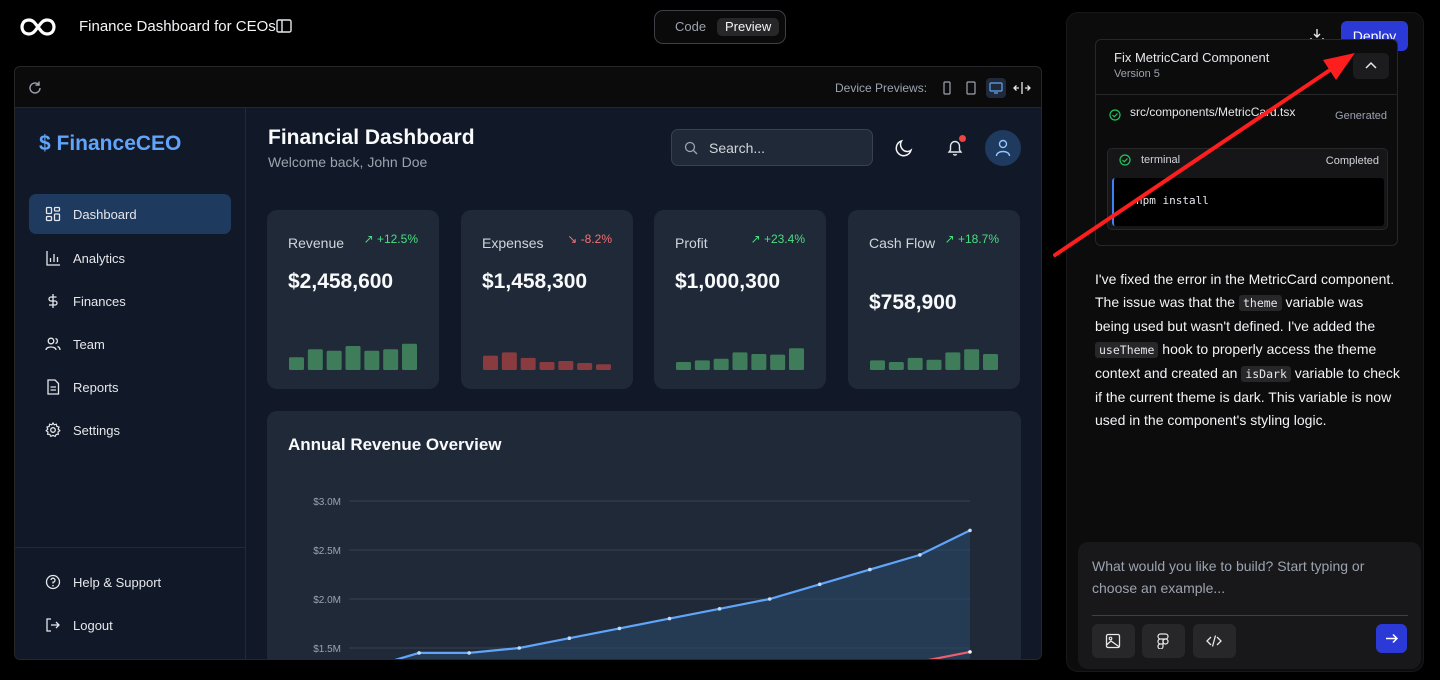  What do you see at coordinates (1247, 189) in the screenshot?
I see `terminal-block: terminal Completed npm install` at bounding box center [1247, 189].